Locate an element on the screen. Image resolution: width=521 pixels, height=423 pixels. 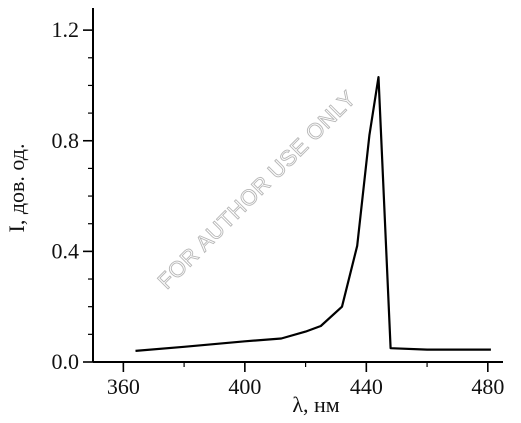
x-tick-label: 480 is located at coordinates (487, 386).